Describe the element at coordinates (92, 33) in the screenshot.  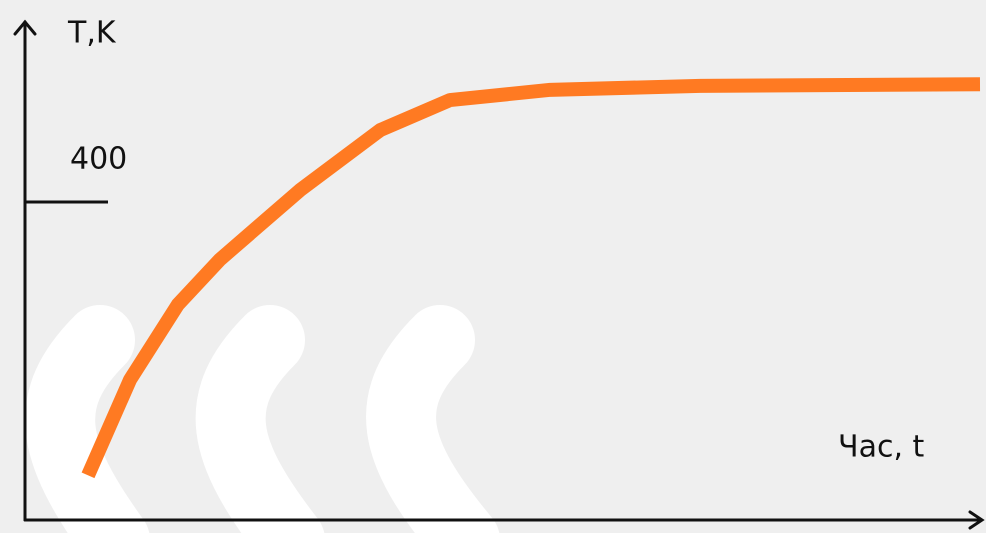
I see `y-axis-label: T,K` at that location.